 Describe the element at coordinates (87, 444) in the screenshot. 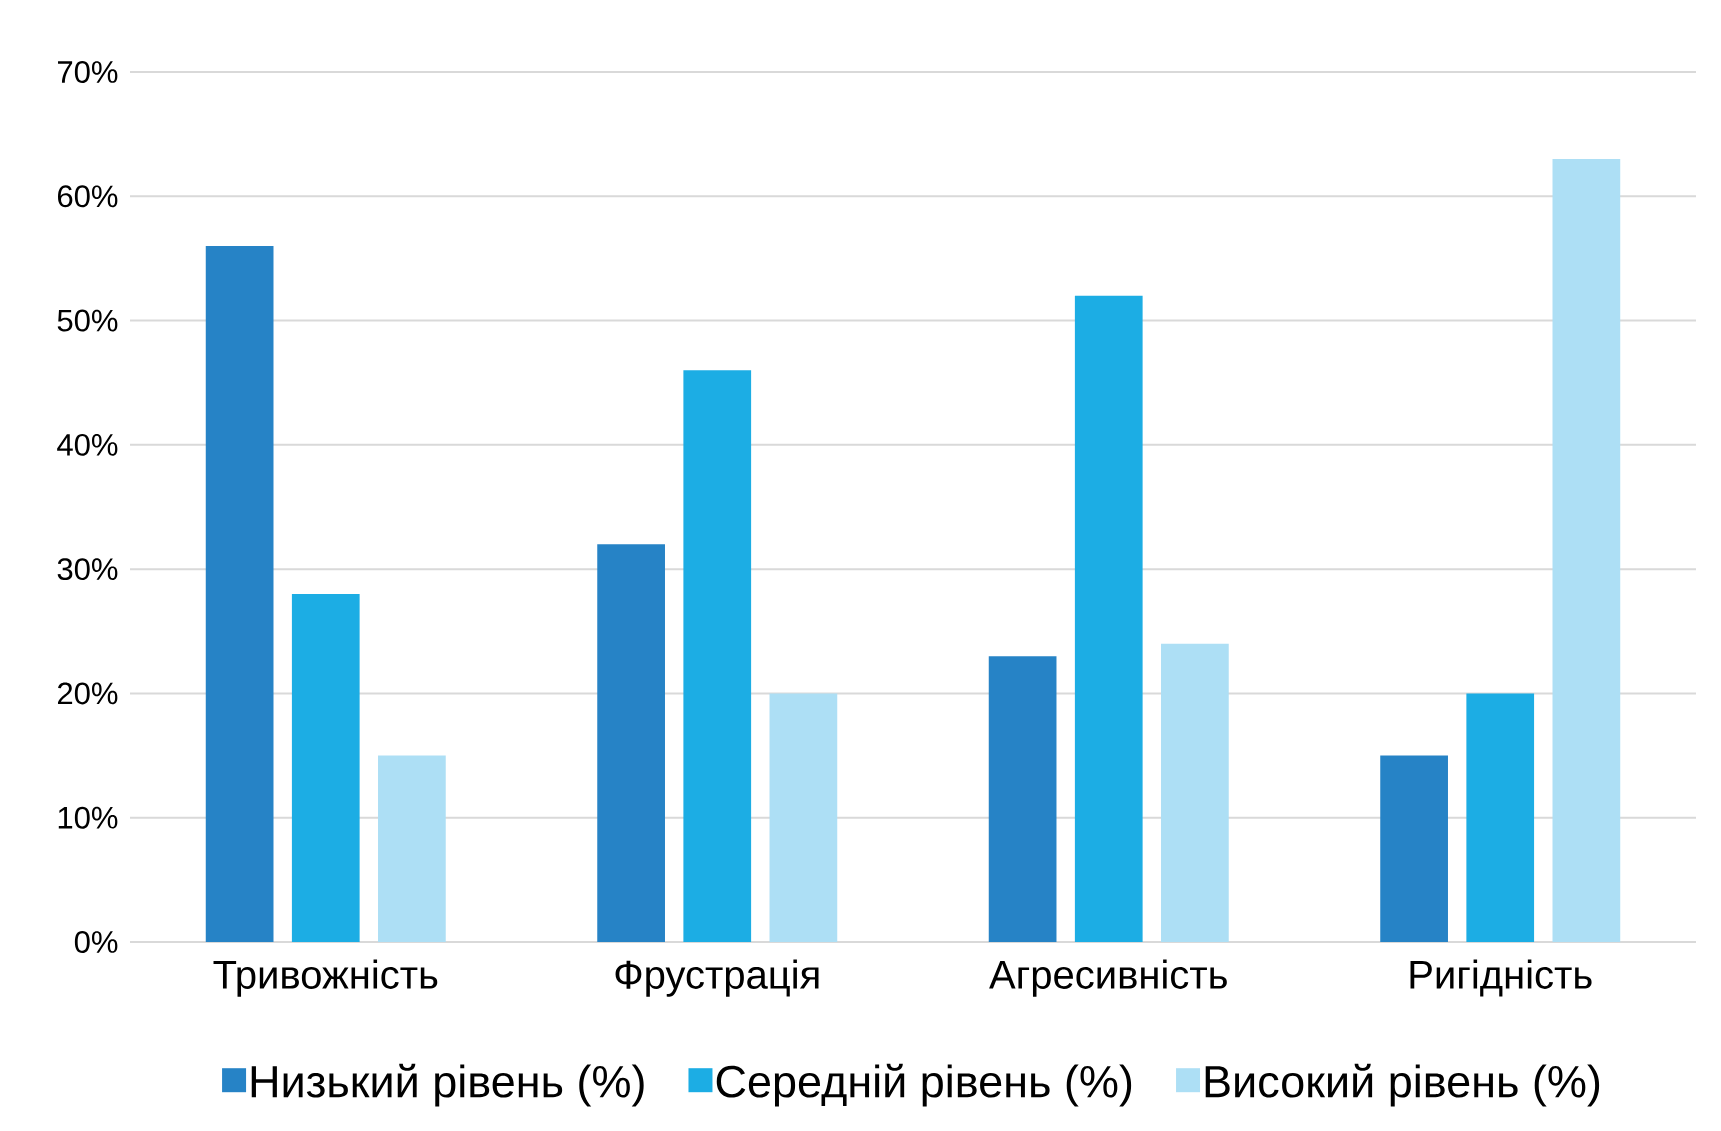

I see `y-tick-label: 40%` at that location.